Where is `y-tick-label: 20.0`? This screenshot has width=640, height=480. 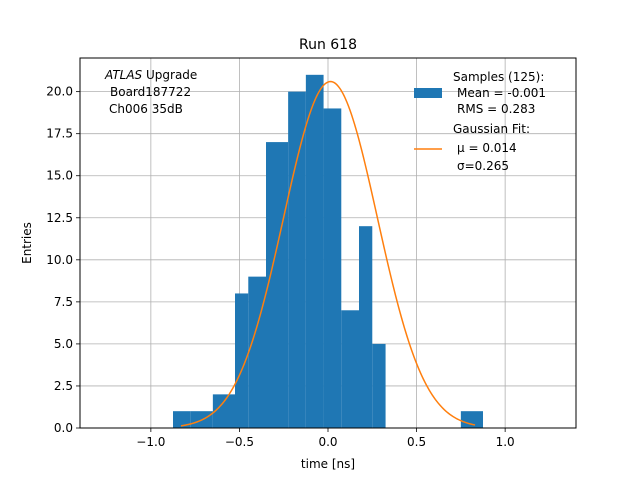
y-tick-label: 20.0 is located at coordinates (59, 92).